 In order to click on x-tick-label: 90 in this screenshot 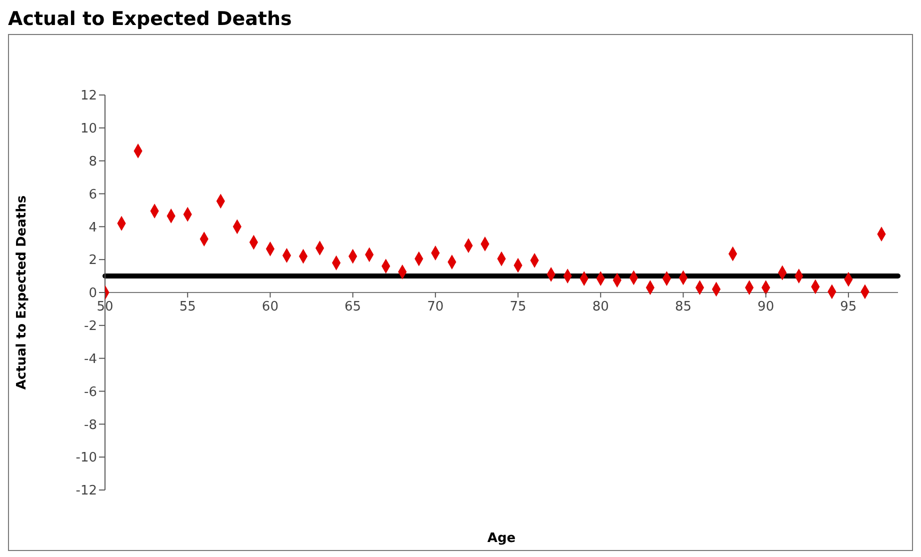, I will do `click(766, 307)`.